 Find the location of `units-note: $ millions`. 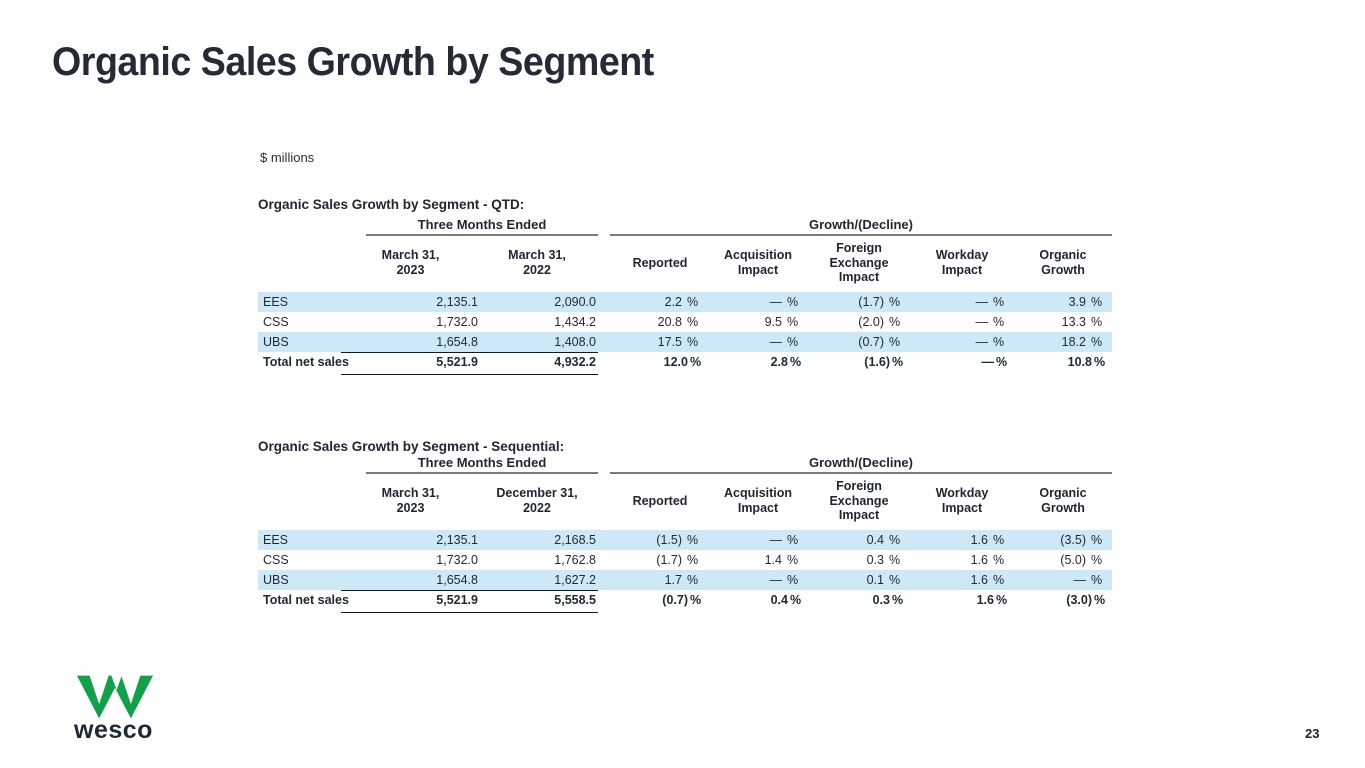

units-note: $ millions is located at coordinates (287, 157).